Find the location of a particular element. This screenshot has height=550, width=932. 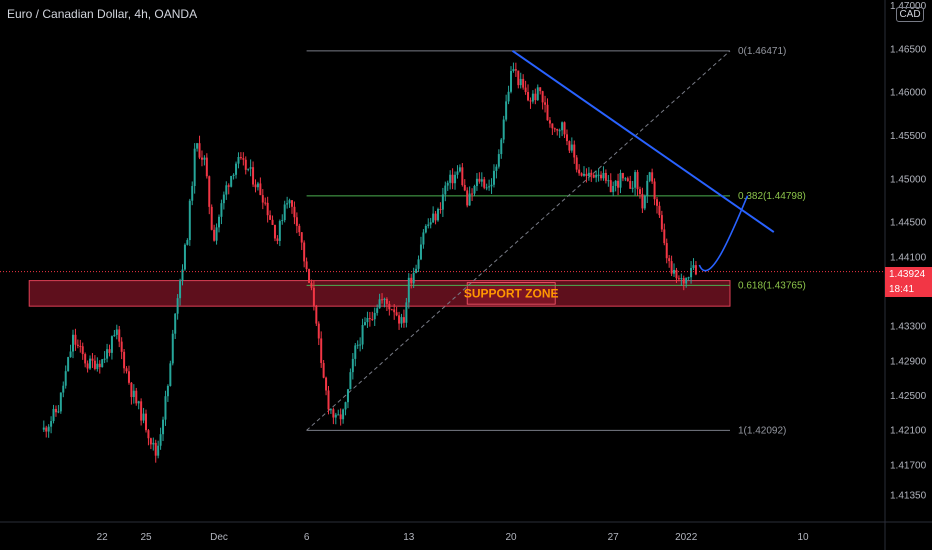

currency-badge: CAD is located at coordinates (910, 14).